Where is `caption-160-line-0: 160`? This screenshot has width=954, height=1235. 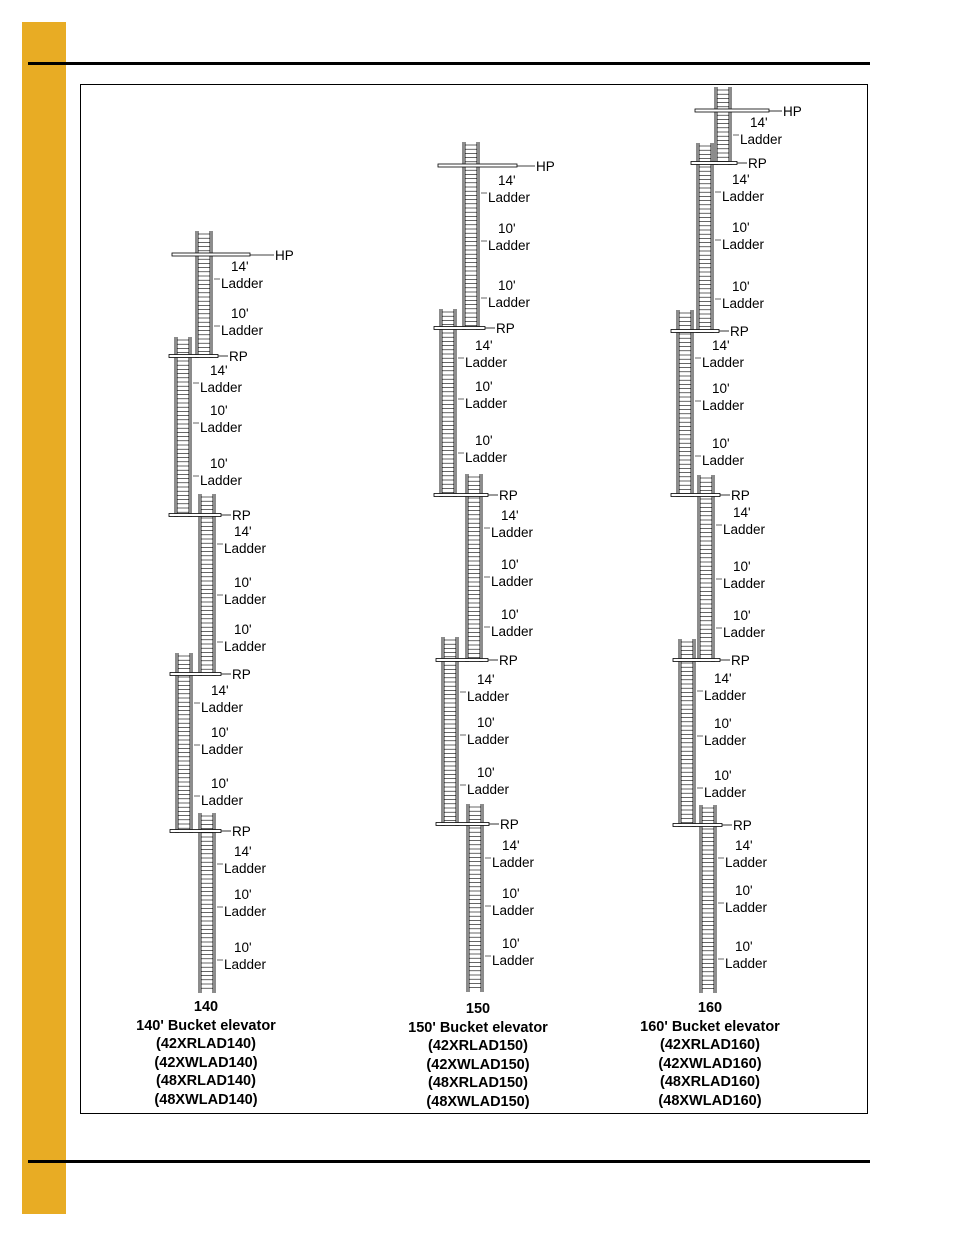
caption-160-line-0: 160 is located at coordinates (710, 1008).